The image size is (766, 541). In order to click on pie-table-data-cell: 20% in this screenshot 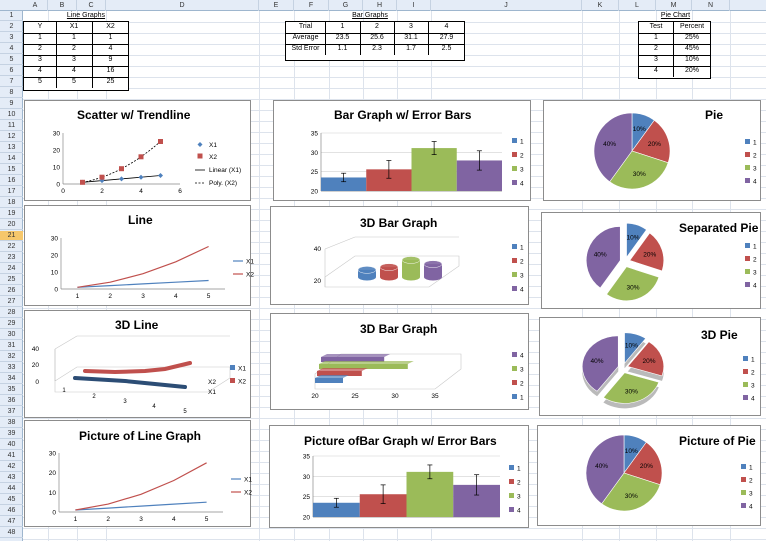, I will do `click(691, 70)`.